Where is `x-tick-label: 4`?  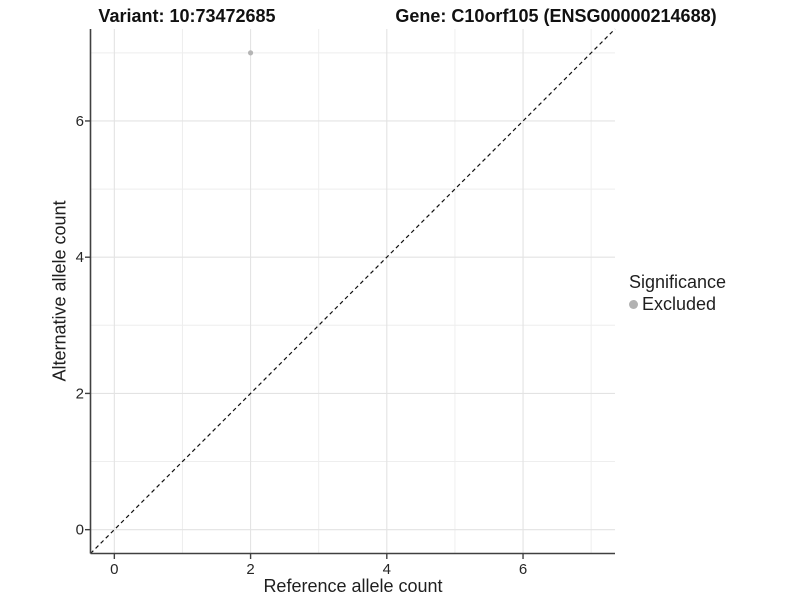
x-tick-label: 4 is located at coordinates (387, 569).